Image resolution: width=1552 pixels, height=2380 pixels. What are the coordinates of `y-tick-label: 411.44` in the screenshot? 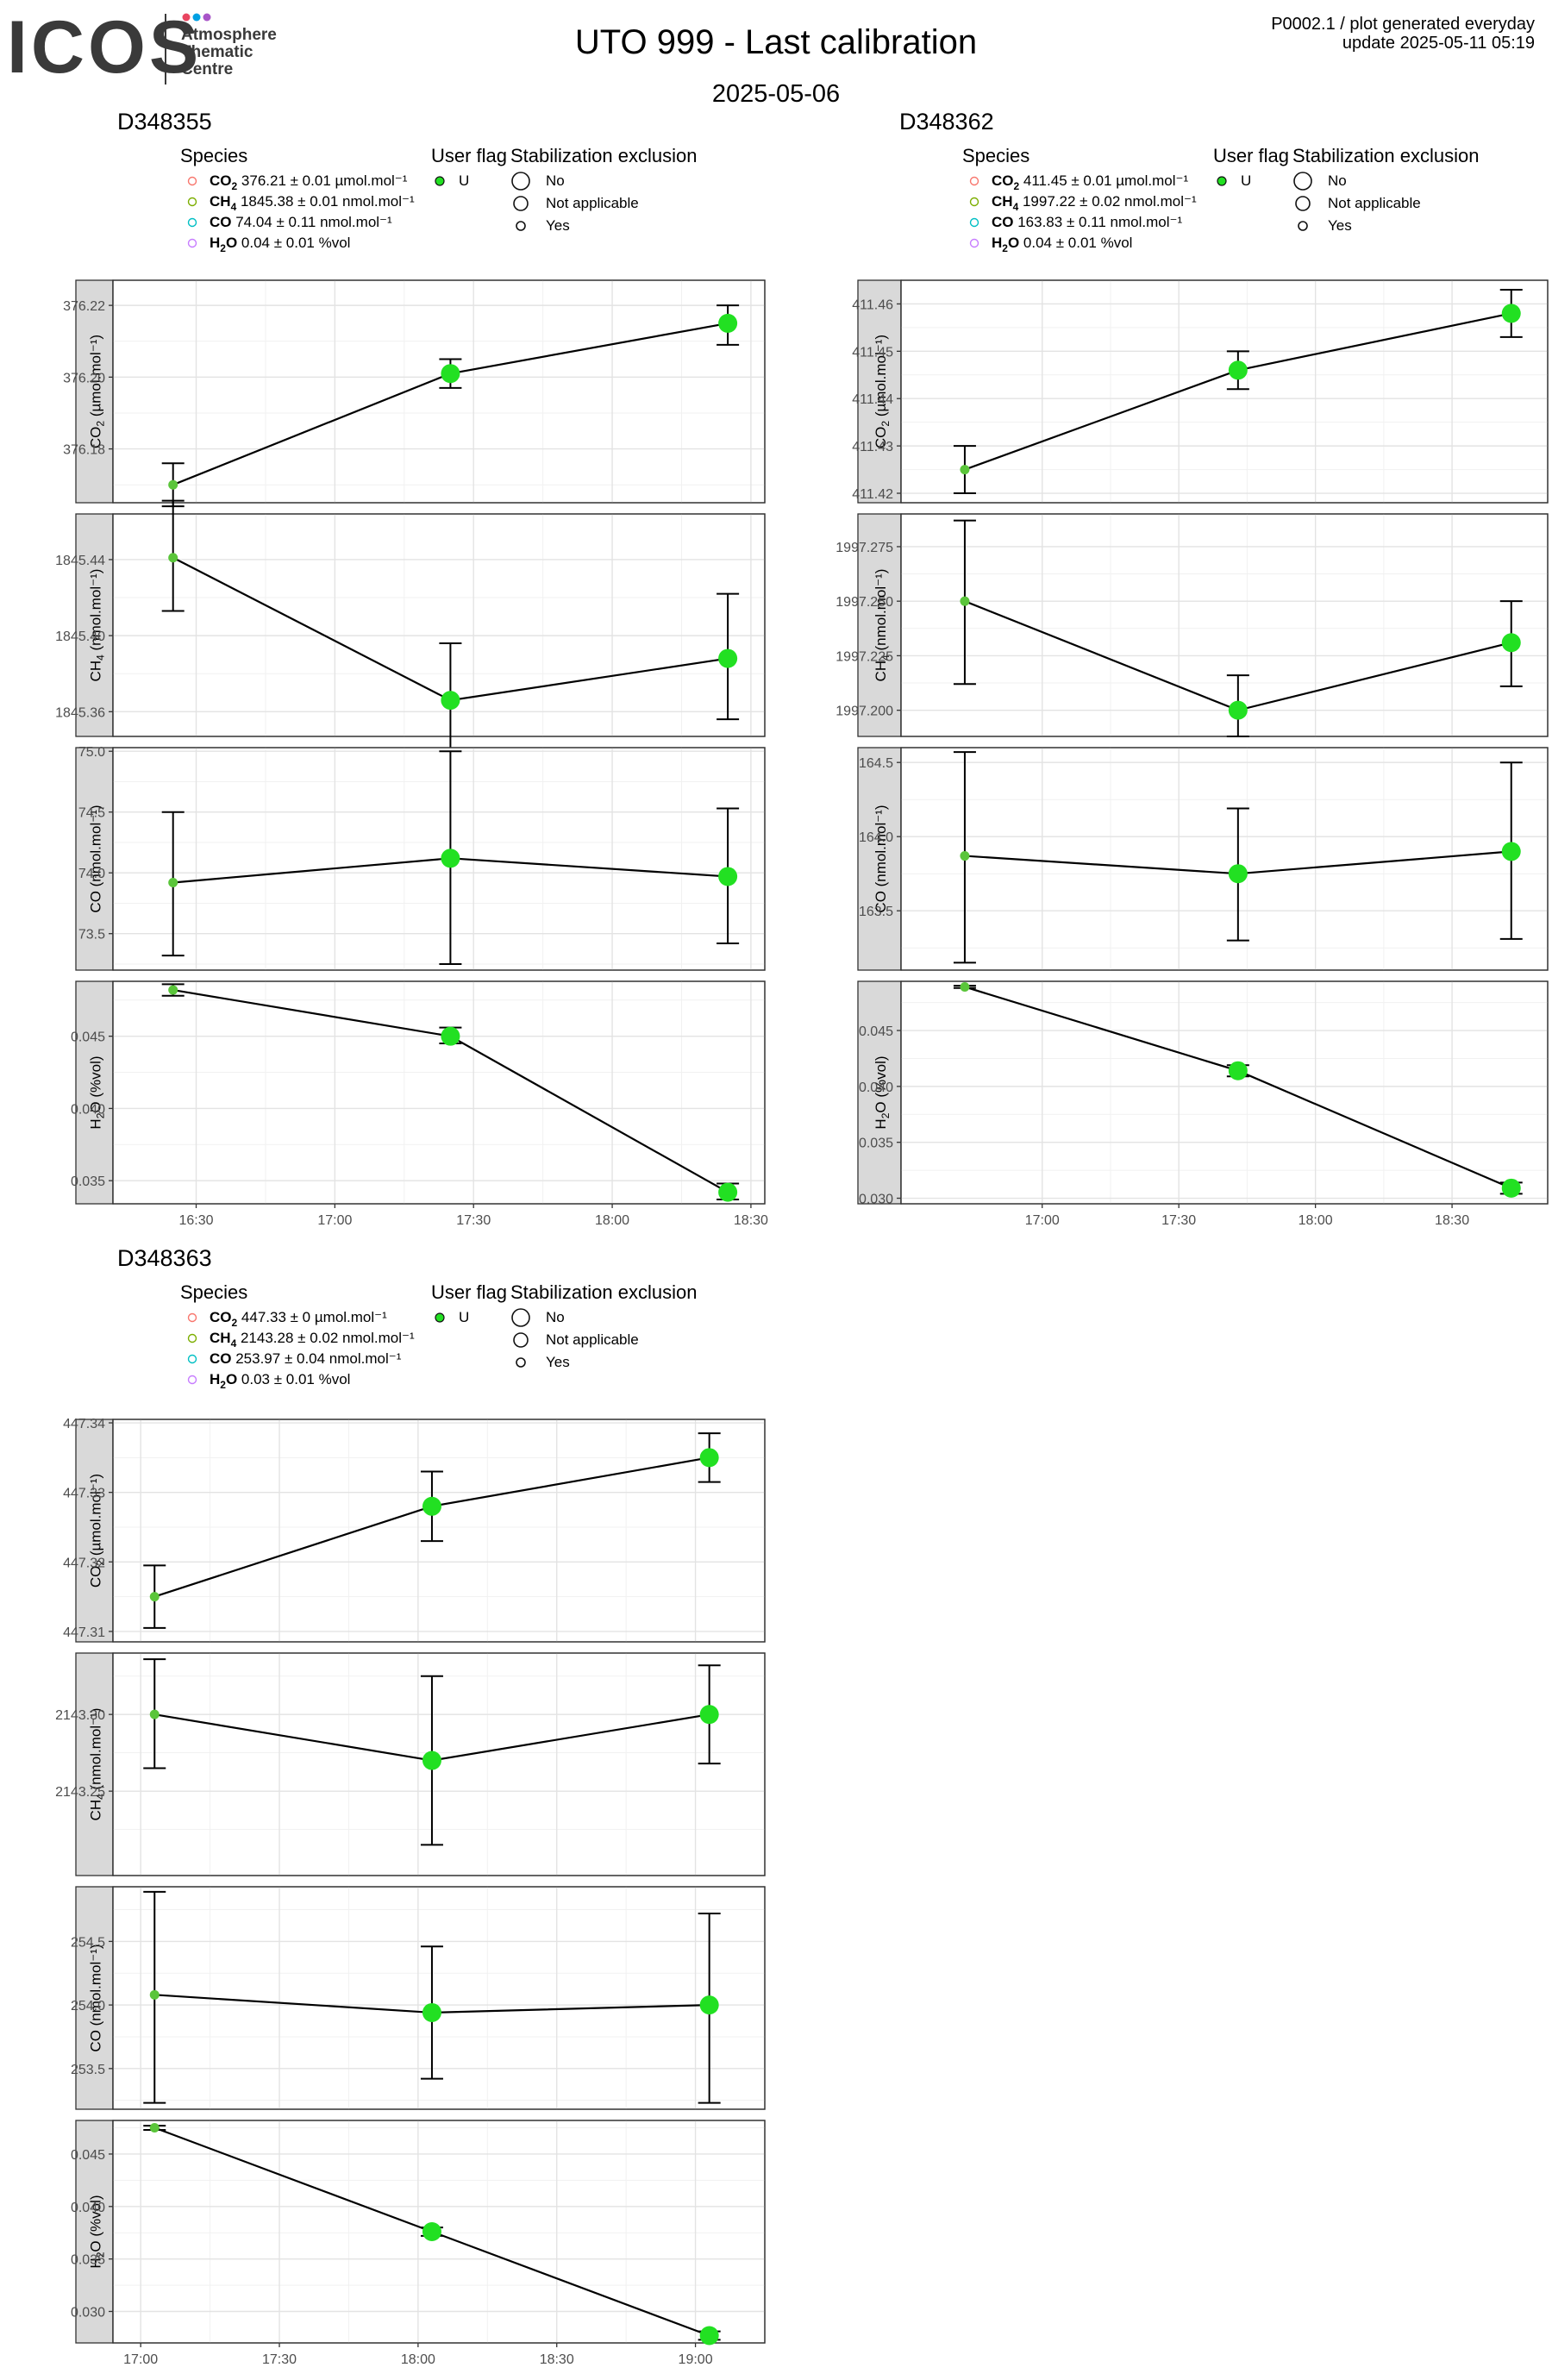 It's located at (873, 400).